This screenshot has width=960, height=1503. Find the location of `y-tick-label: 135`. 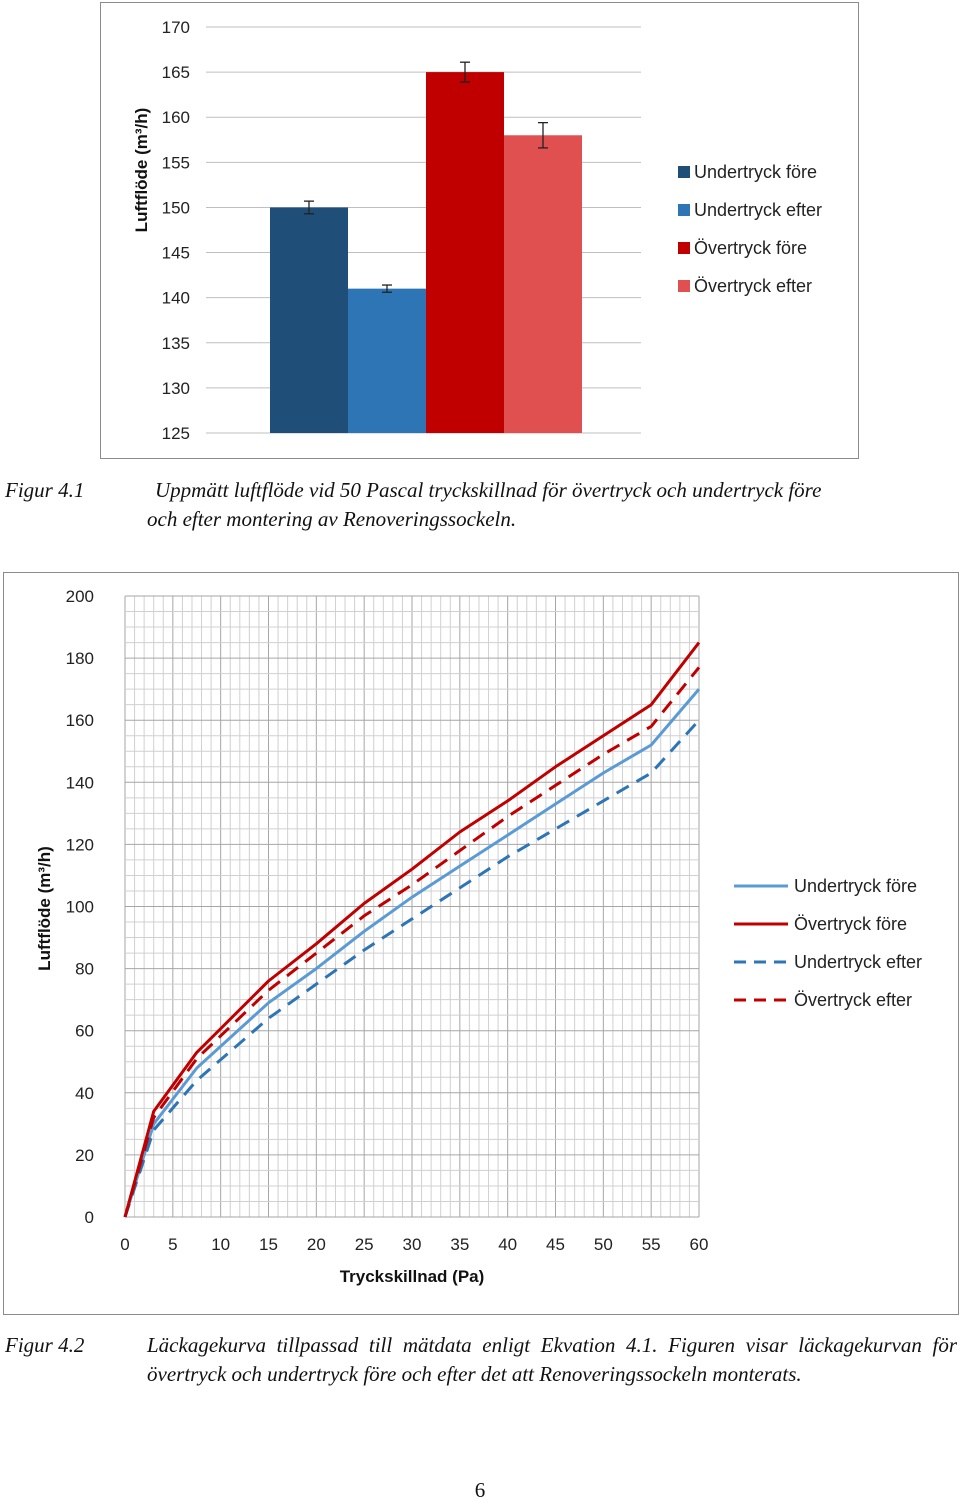

y-tick-label: 135 is located at coordinates (176, 343).